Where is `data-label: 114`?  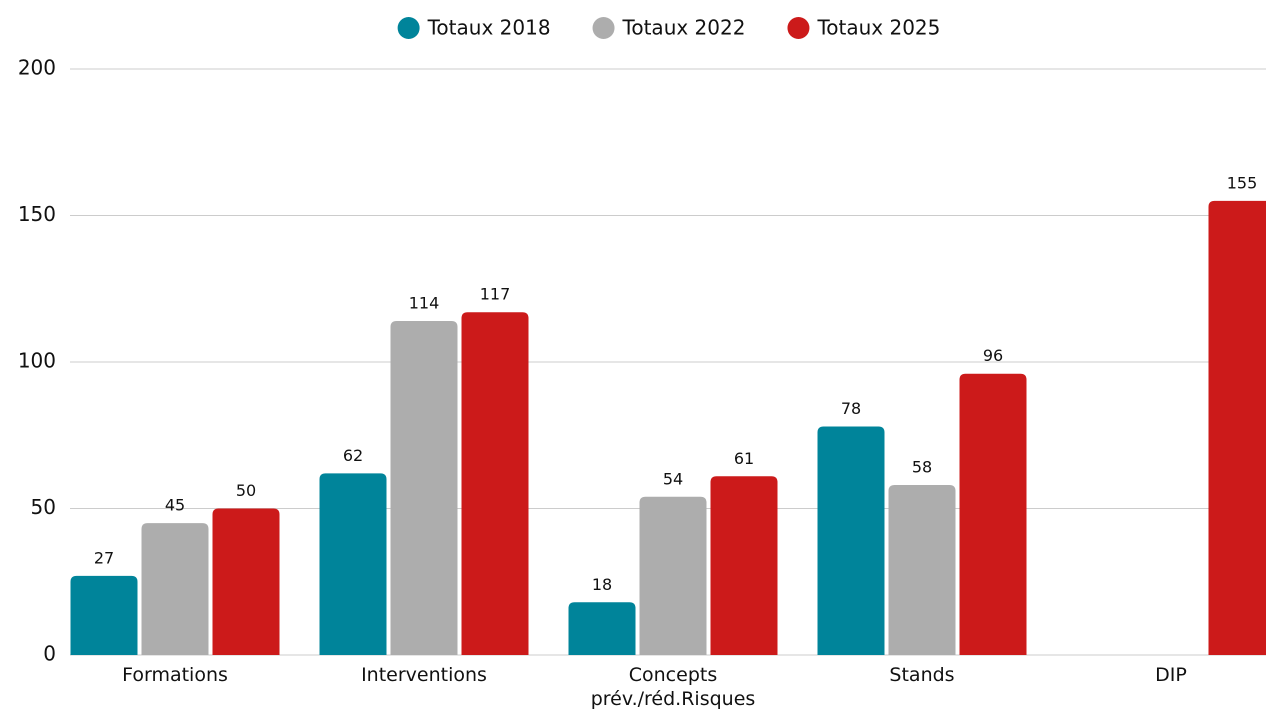 data-label: 114 is located at coordinates (424, 302).